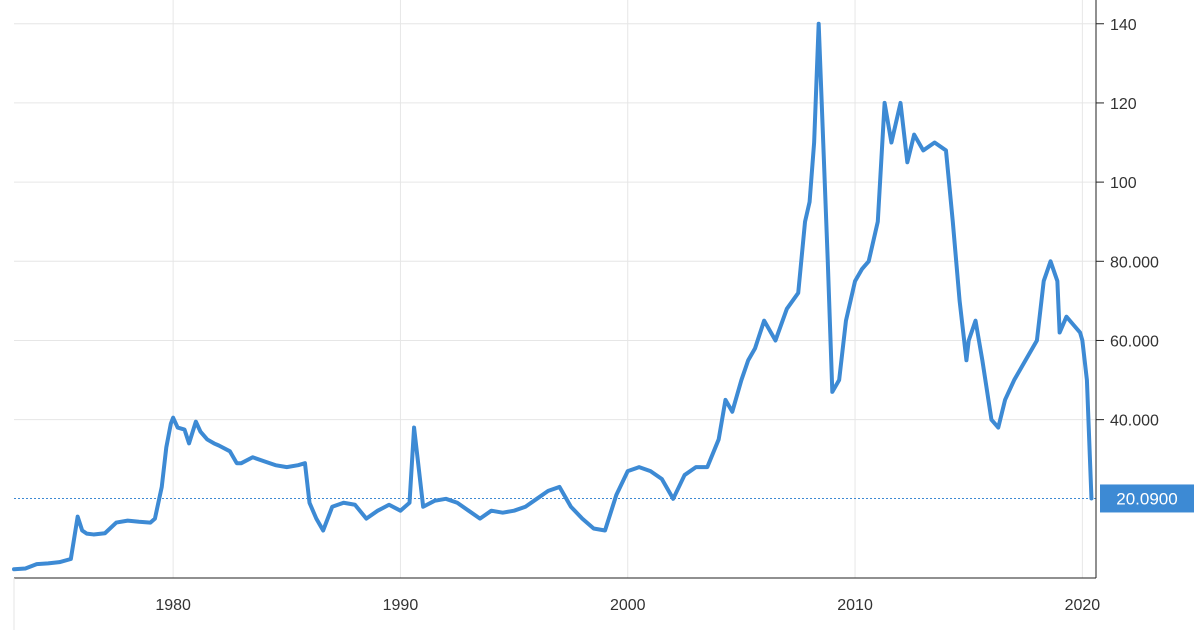 This screenshot has width=1200, height=630. Describe the element at coordinates (1127, 223) in the screenshot. I see `y-axis-ticks: 140 120 100 80.000 60.000 40.000` at that location.